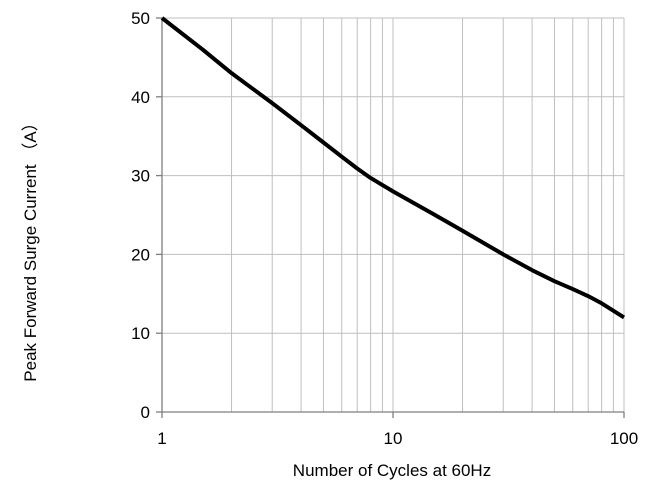 This screenshot has width=655, height=490. What do you see at coordinates (140, 254) in the screenshot?
I see `y-tick-label: 20` at bounding box center [140, 254].